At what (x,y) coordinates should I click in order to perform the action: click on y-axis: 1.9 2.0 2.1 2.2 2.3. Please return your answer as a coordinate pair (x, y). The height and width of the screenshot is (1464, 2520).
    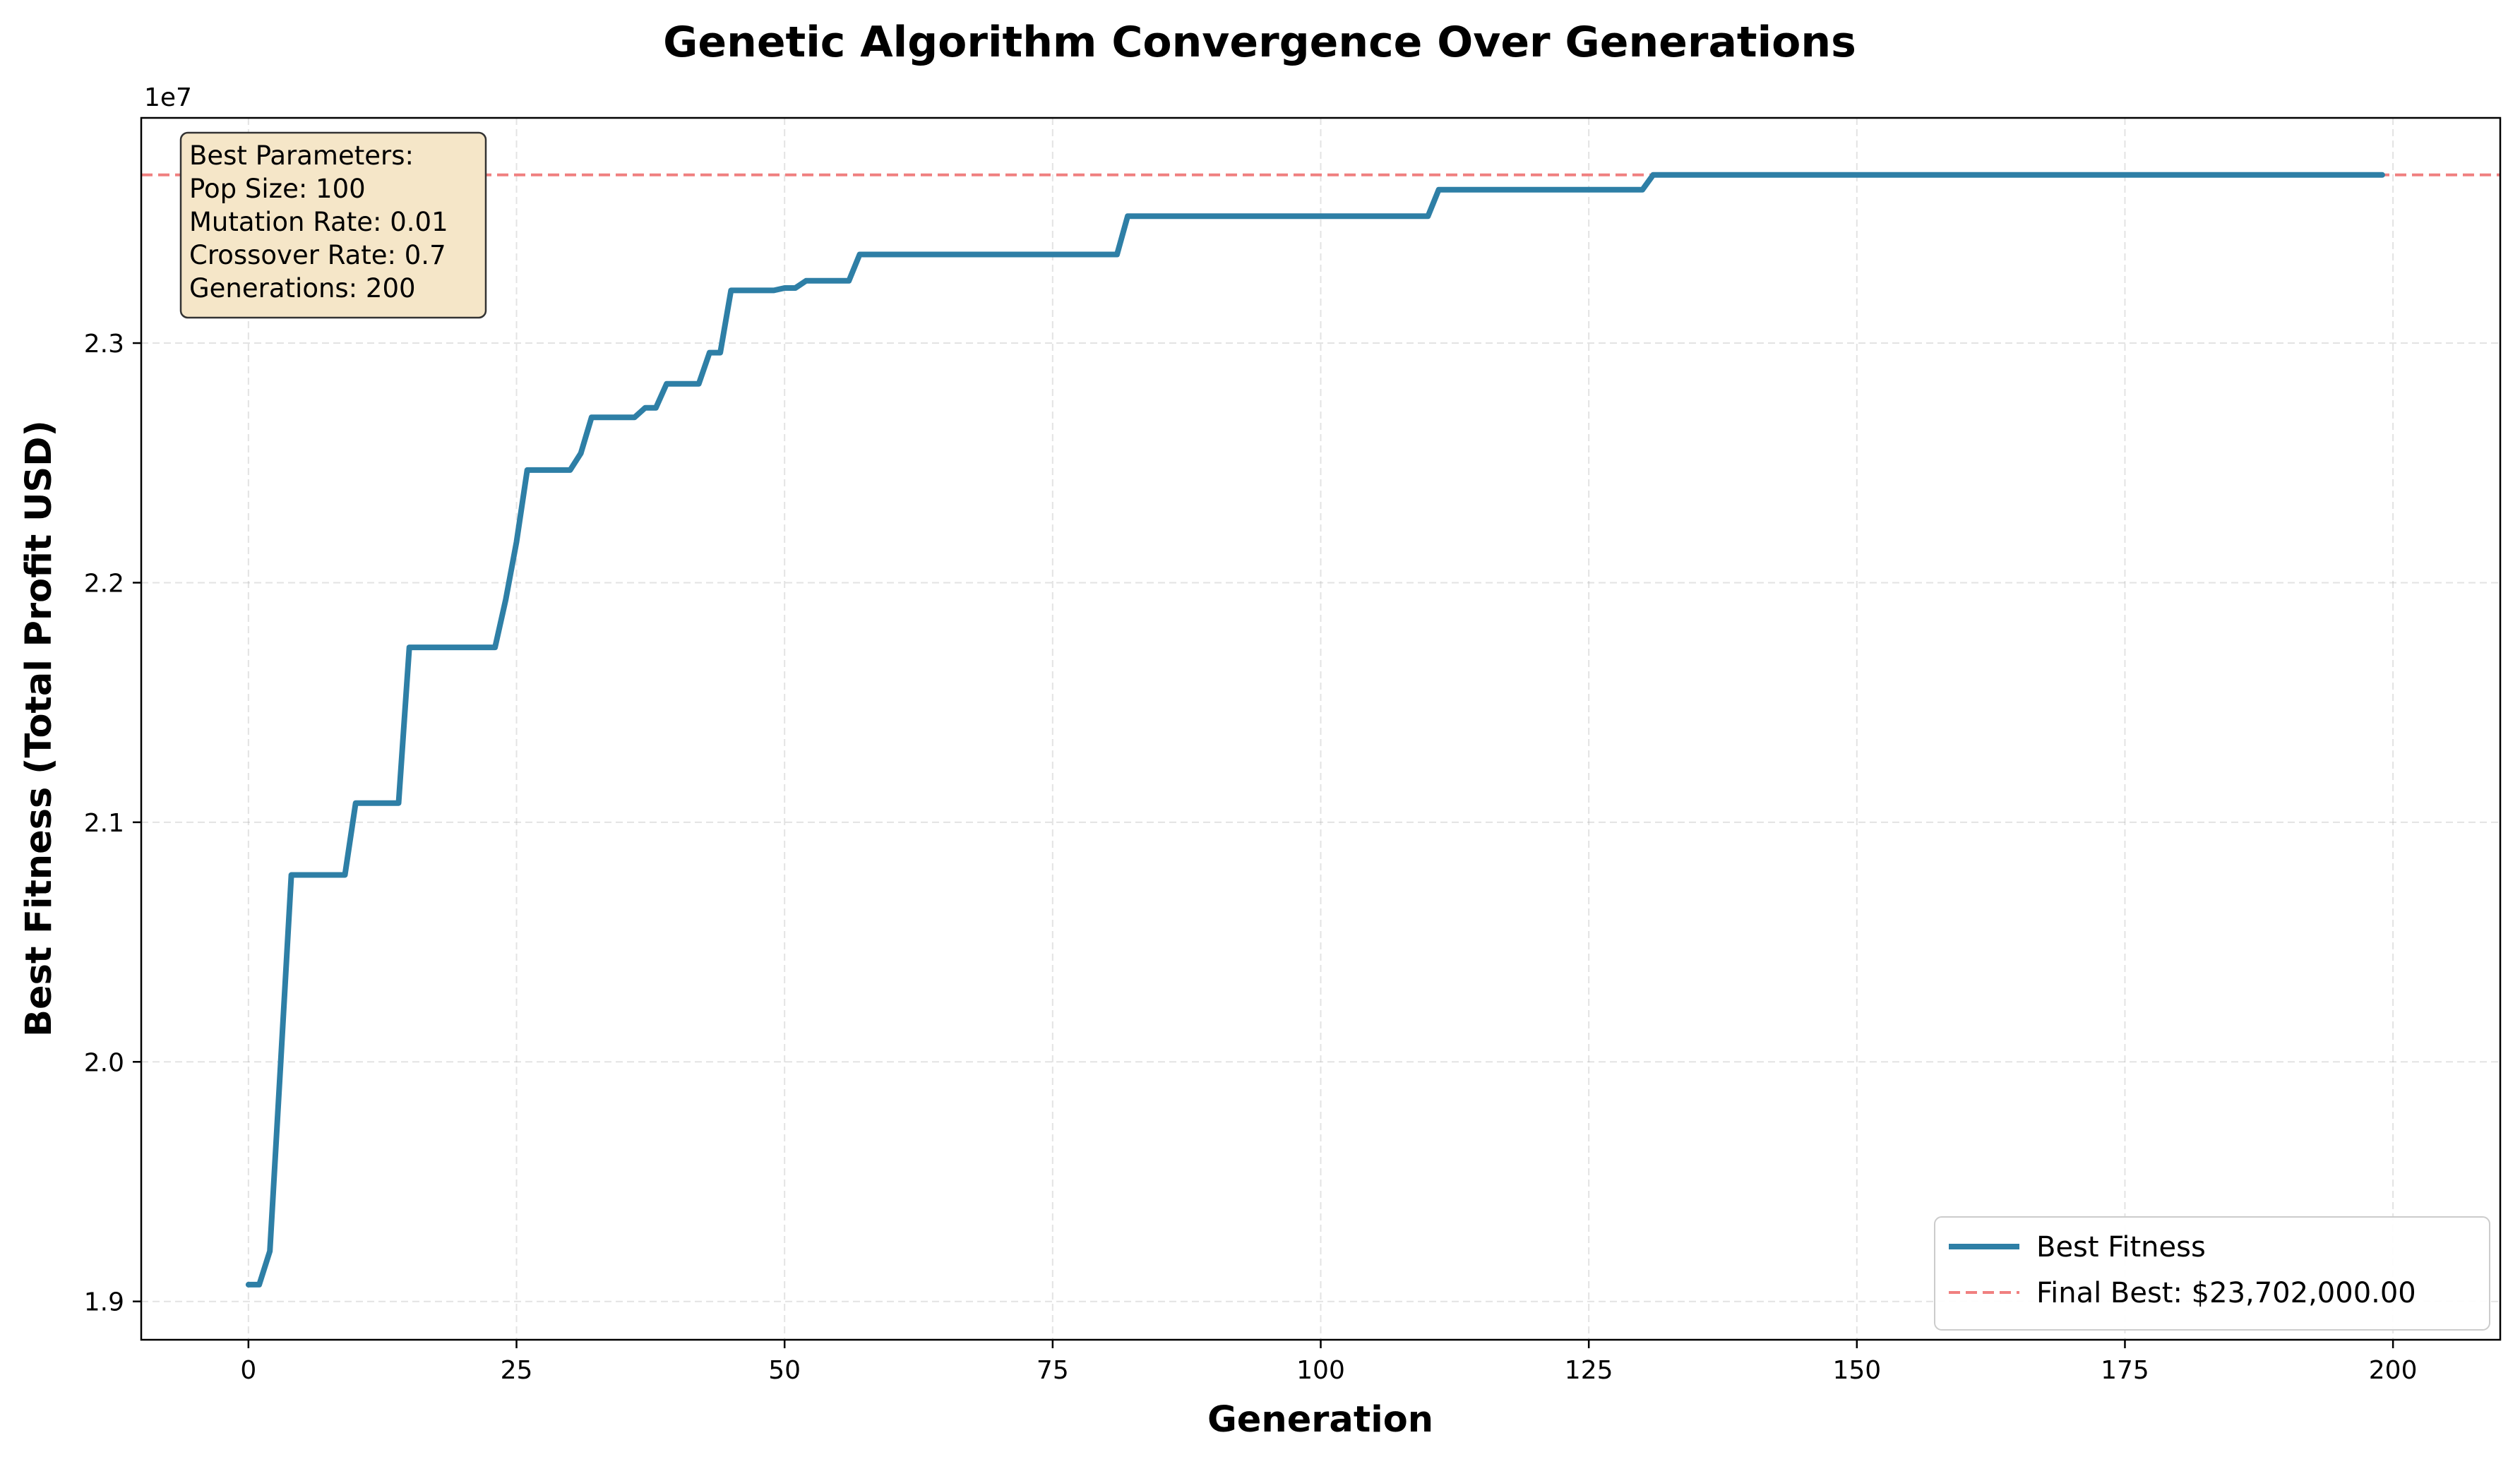
    Looking at the image, I should click on (112, 823).